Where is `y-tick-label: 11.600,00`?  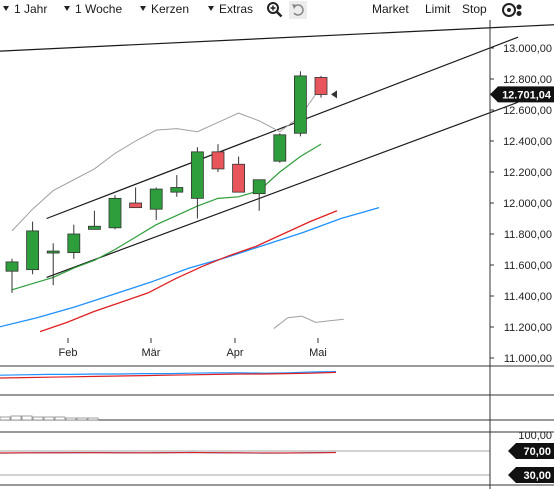
y-tick-label: 11.600,00 is located at coordinates (528, 266).